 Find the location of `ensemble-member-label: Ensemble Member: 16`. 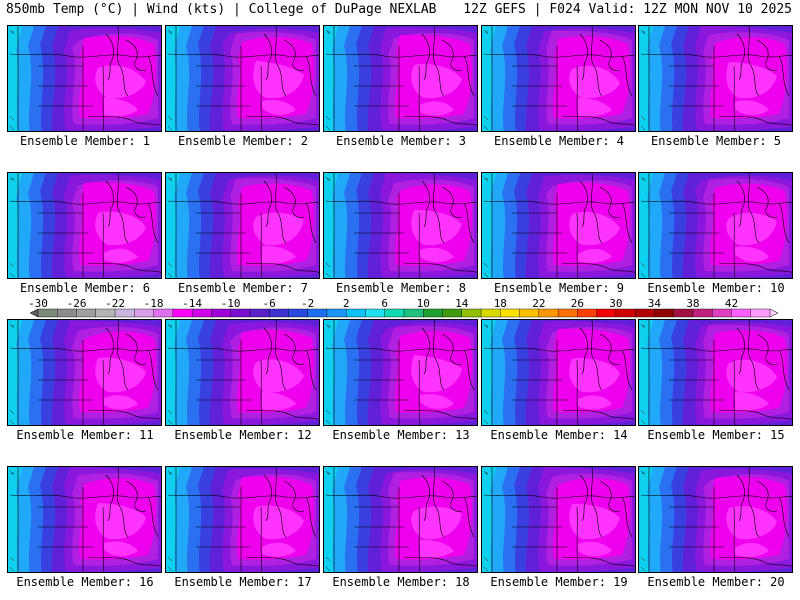

ensemble-member-label: Ensemble Member: 16 is located at coordinates (85, 582).